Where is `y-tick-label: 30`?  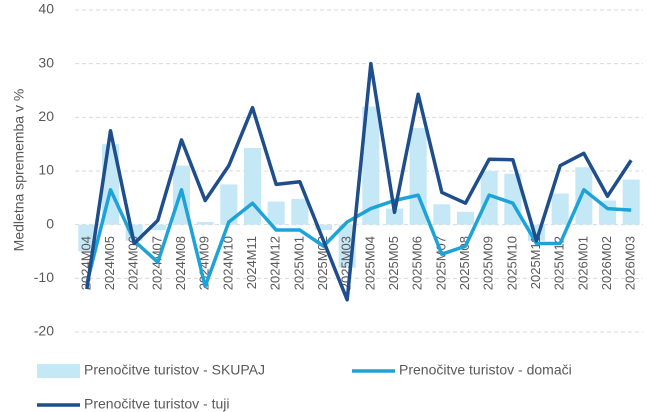
y-tick-label: 30 is located at coordinates (46, 62).